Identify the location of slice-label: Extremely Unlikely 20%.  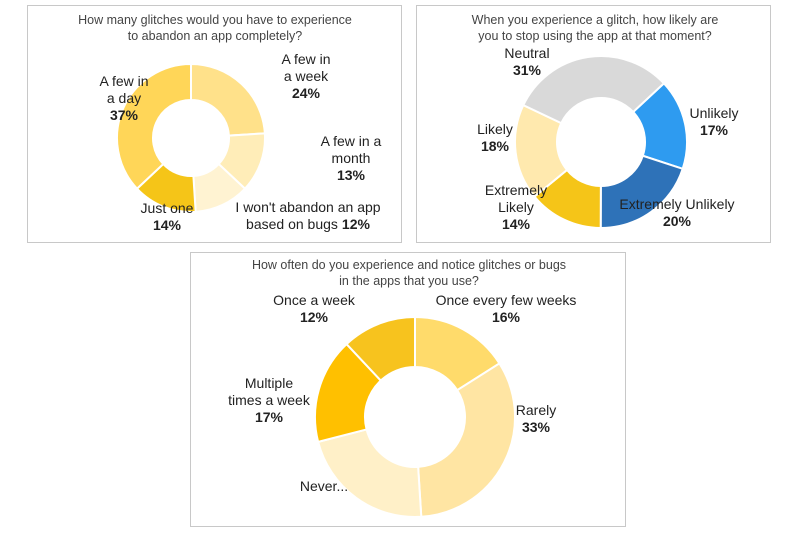
(676, 212).